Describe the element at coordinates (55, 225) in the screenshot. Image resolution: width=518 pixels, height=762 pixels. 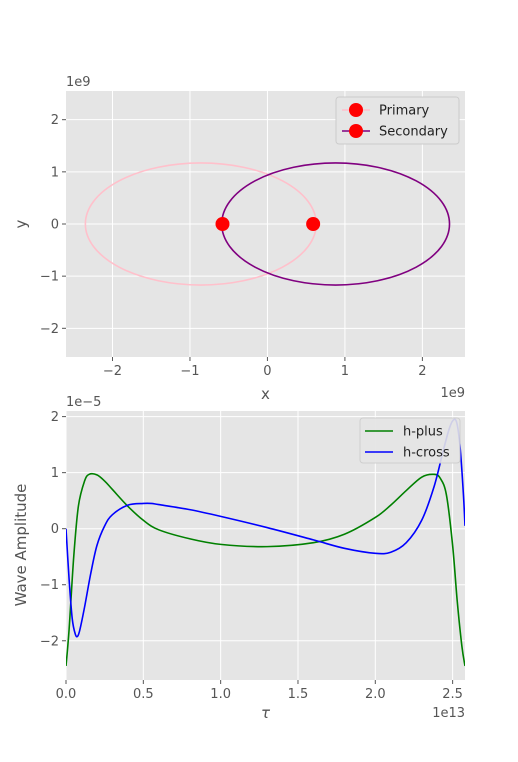
I see `orbit-y-tick-label: 0` at that location.